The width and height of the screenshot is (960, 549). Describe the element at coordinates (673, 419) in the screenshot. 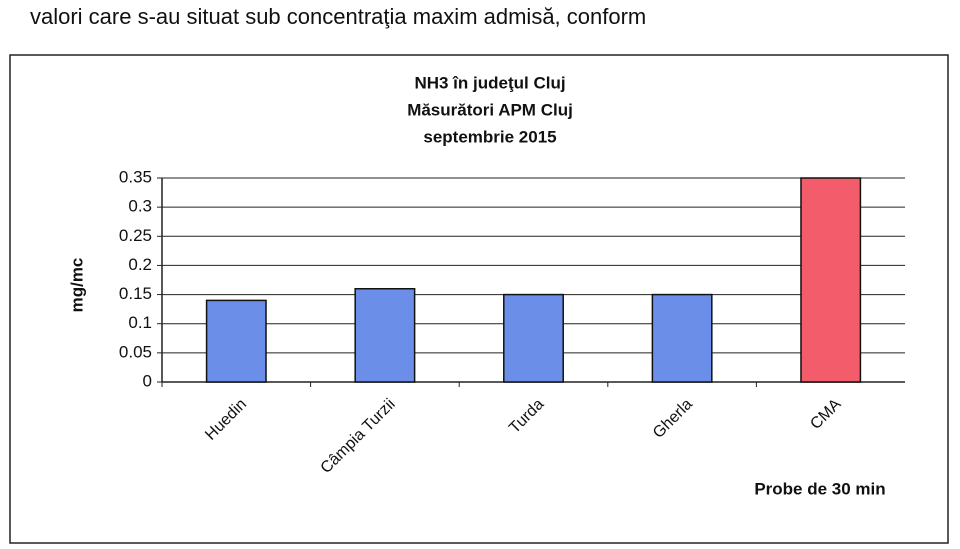

I see `x-tick-label: Gherla` at that location.